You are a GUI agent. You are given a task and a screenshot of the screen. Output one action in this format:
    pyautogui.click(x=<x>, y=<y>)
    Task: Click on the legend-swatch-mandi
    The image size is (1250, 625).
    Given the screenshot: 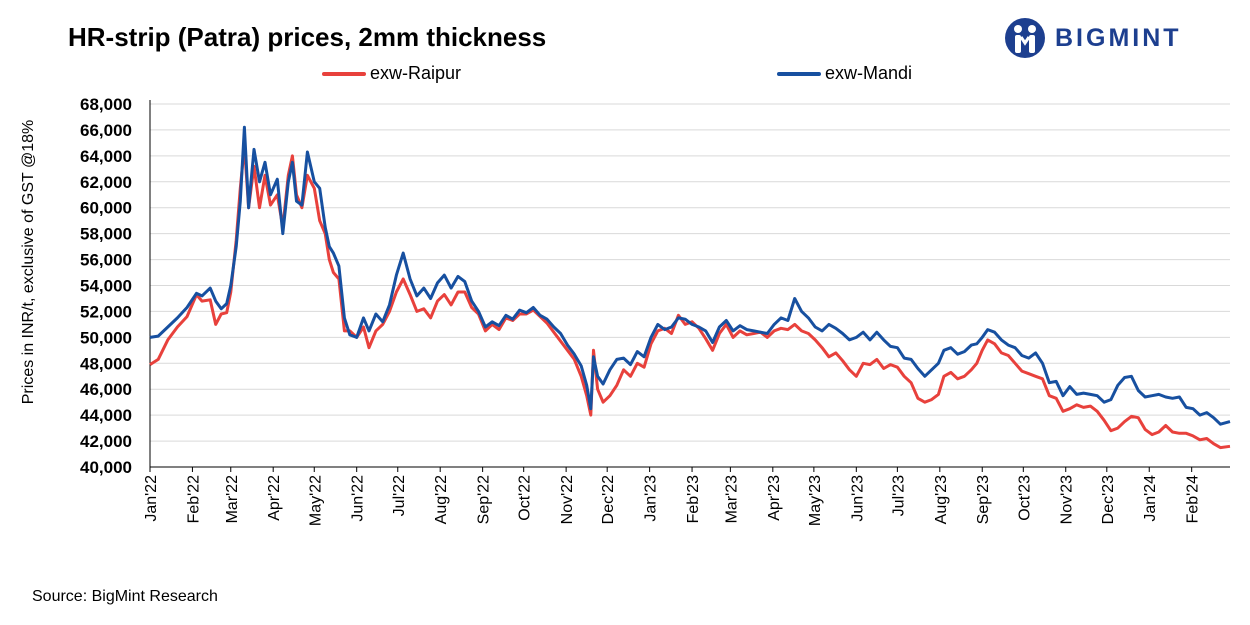 What is the action you would take?
    pyautogui.click(x=799, y=73)
    